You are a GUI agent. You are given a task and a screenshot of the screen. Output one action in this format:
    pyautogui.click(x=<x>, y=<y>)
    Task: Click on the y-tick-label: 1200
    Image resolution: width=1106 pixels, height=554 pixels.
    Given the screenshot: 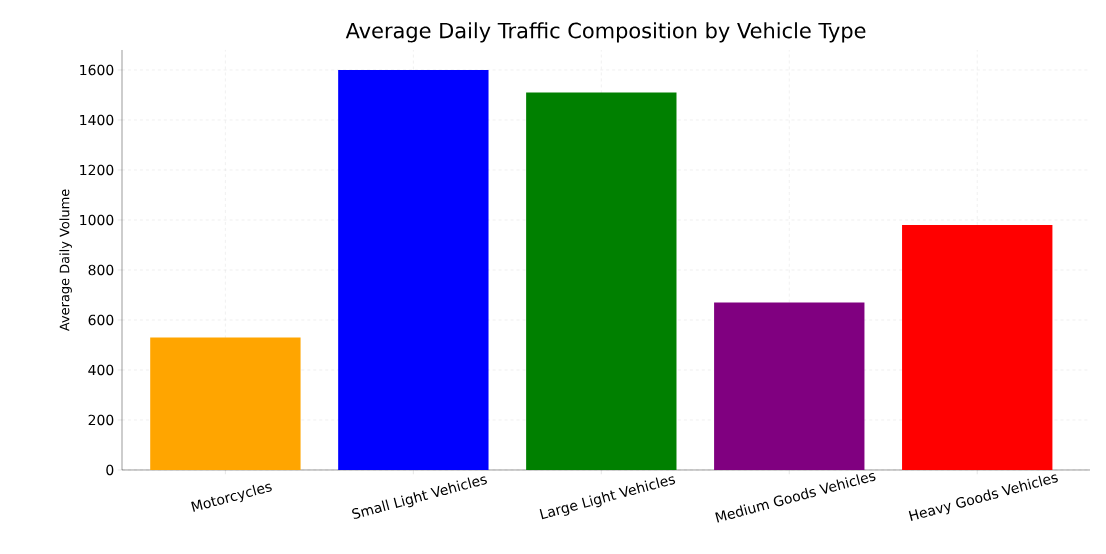 What is the action you would take?
    pyautogui.click(x=97, y=170)
    